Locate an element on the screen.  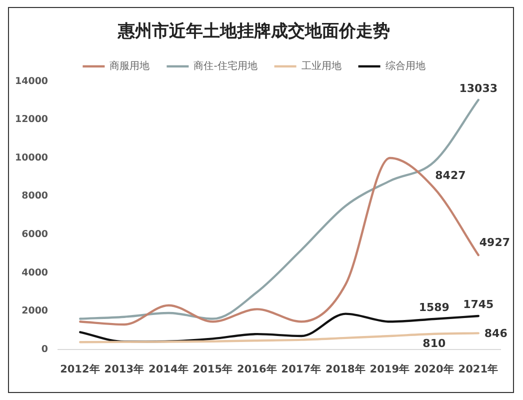
legend-label: 商服用地 is located at coordinates (130, 66).